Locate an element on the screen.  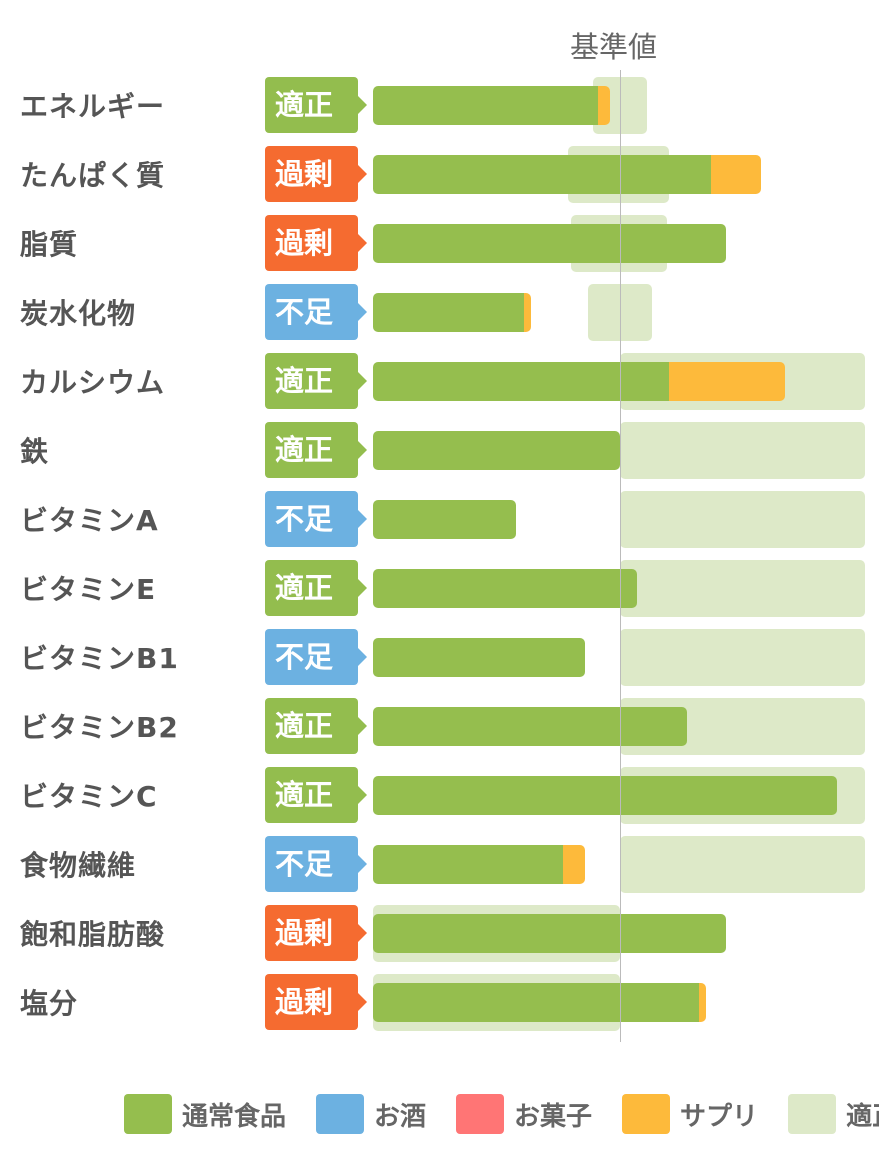
chart-row: 飽和脂肪酸 過剰 is located at coordinates (439, 933).